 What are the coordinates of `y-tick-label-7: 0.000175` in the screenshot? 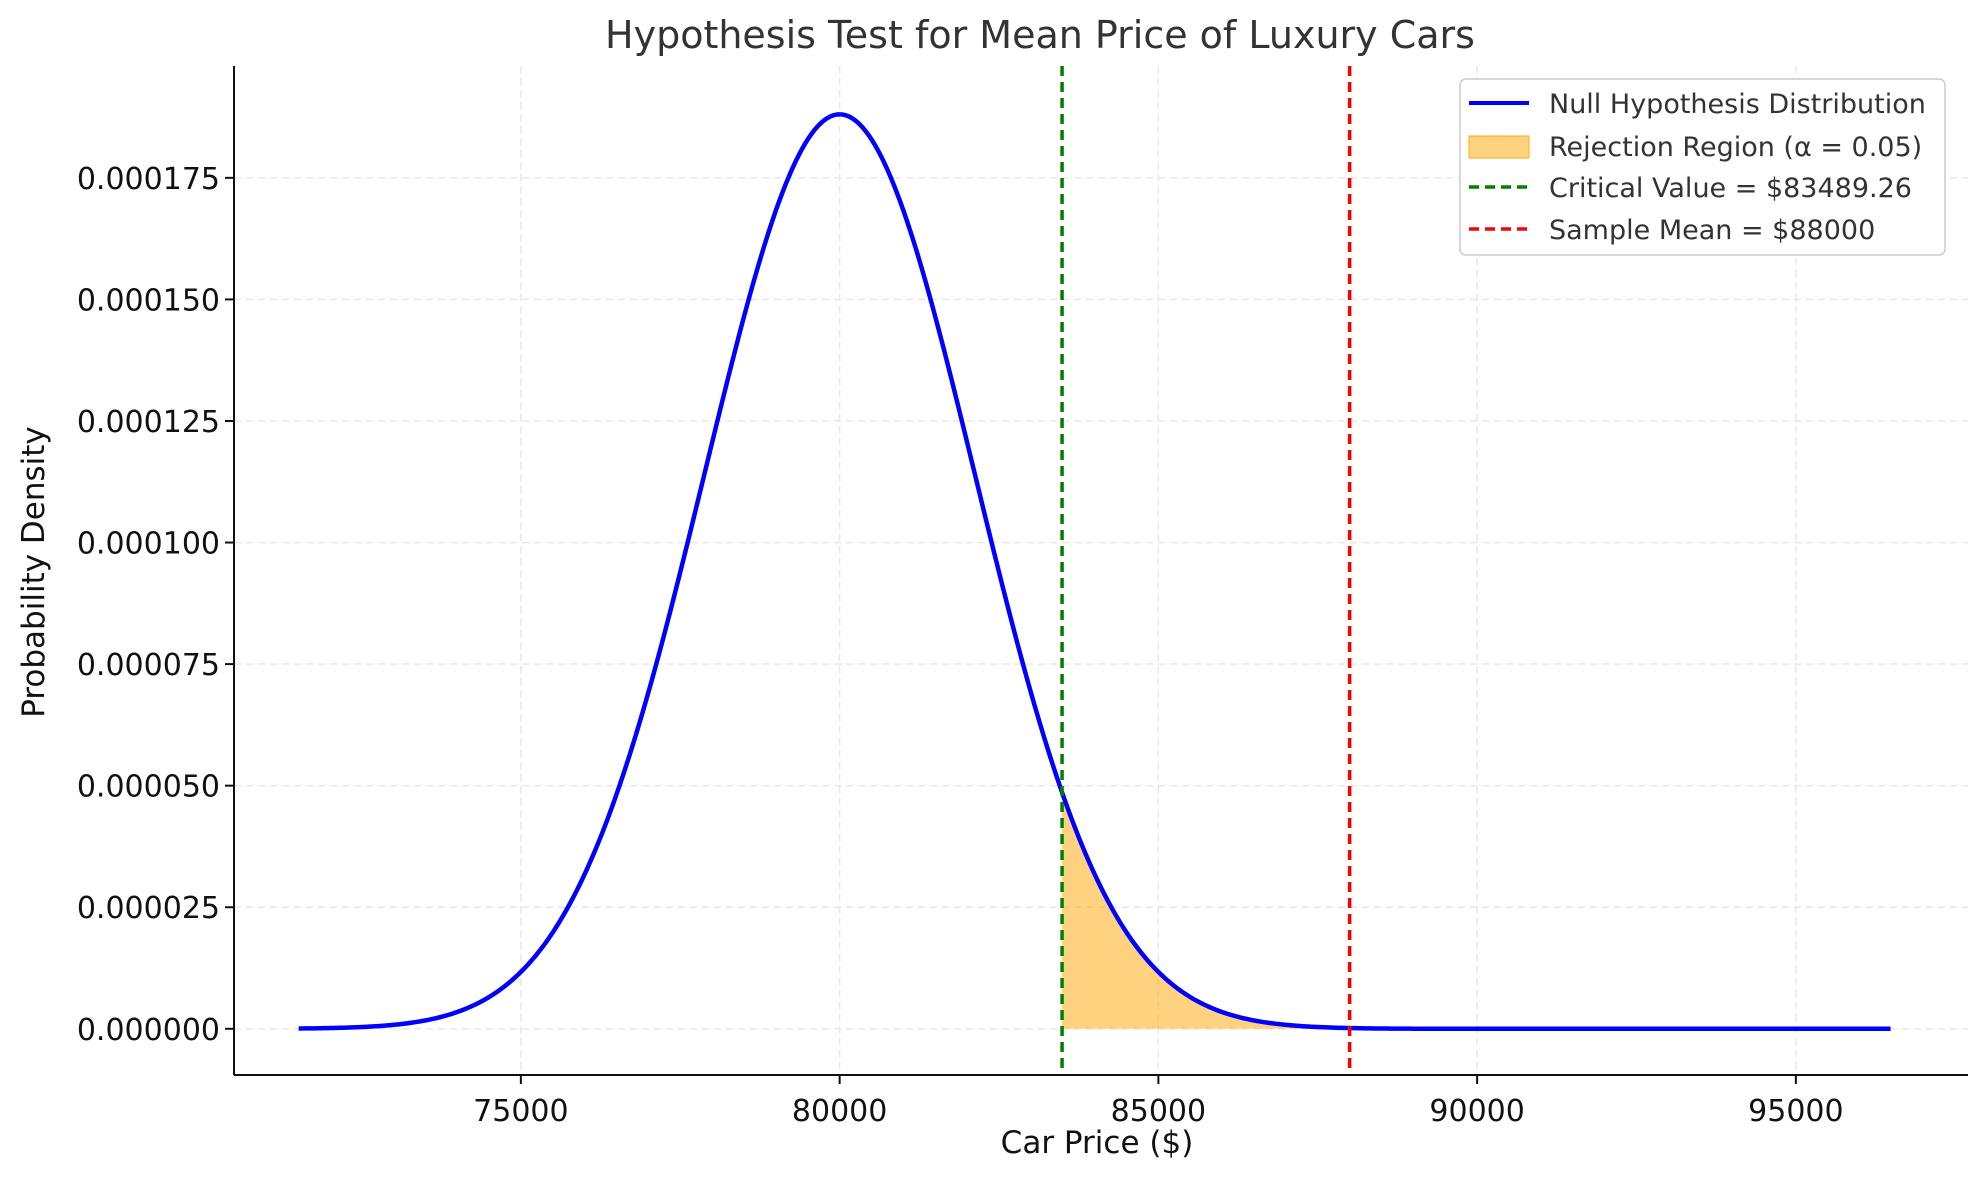 It's located at (148, 179).